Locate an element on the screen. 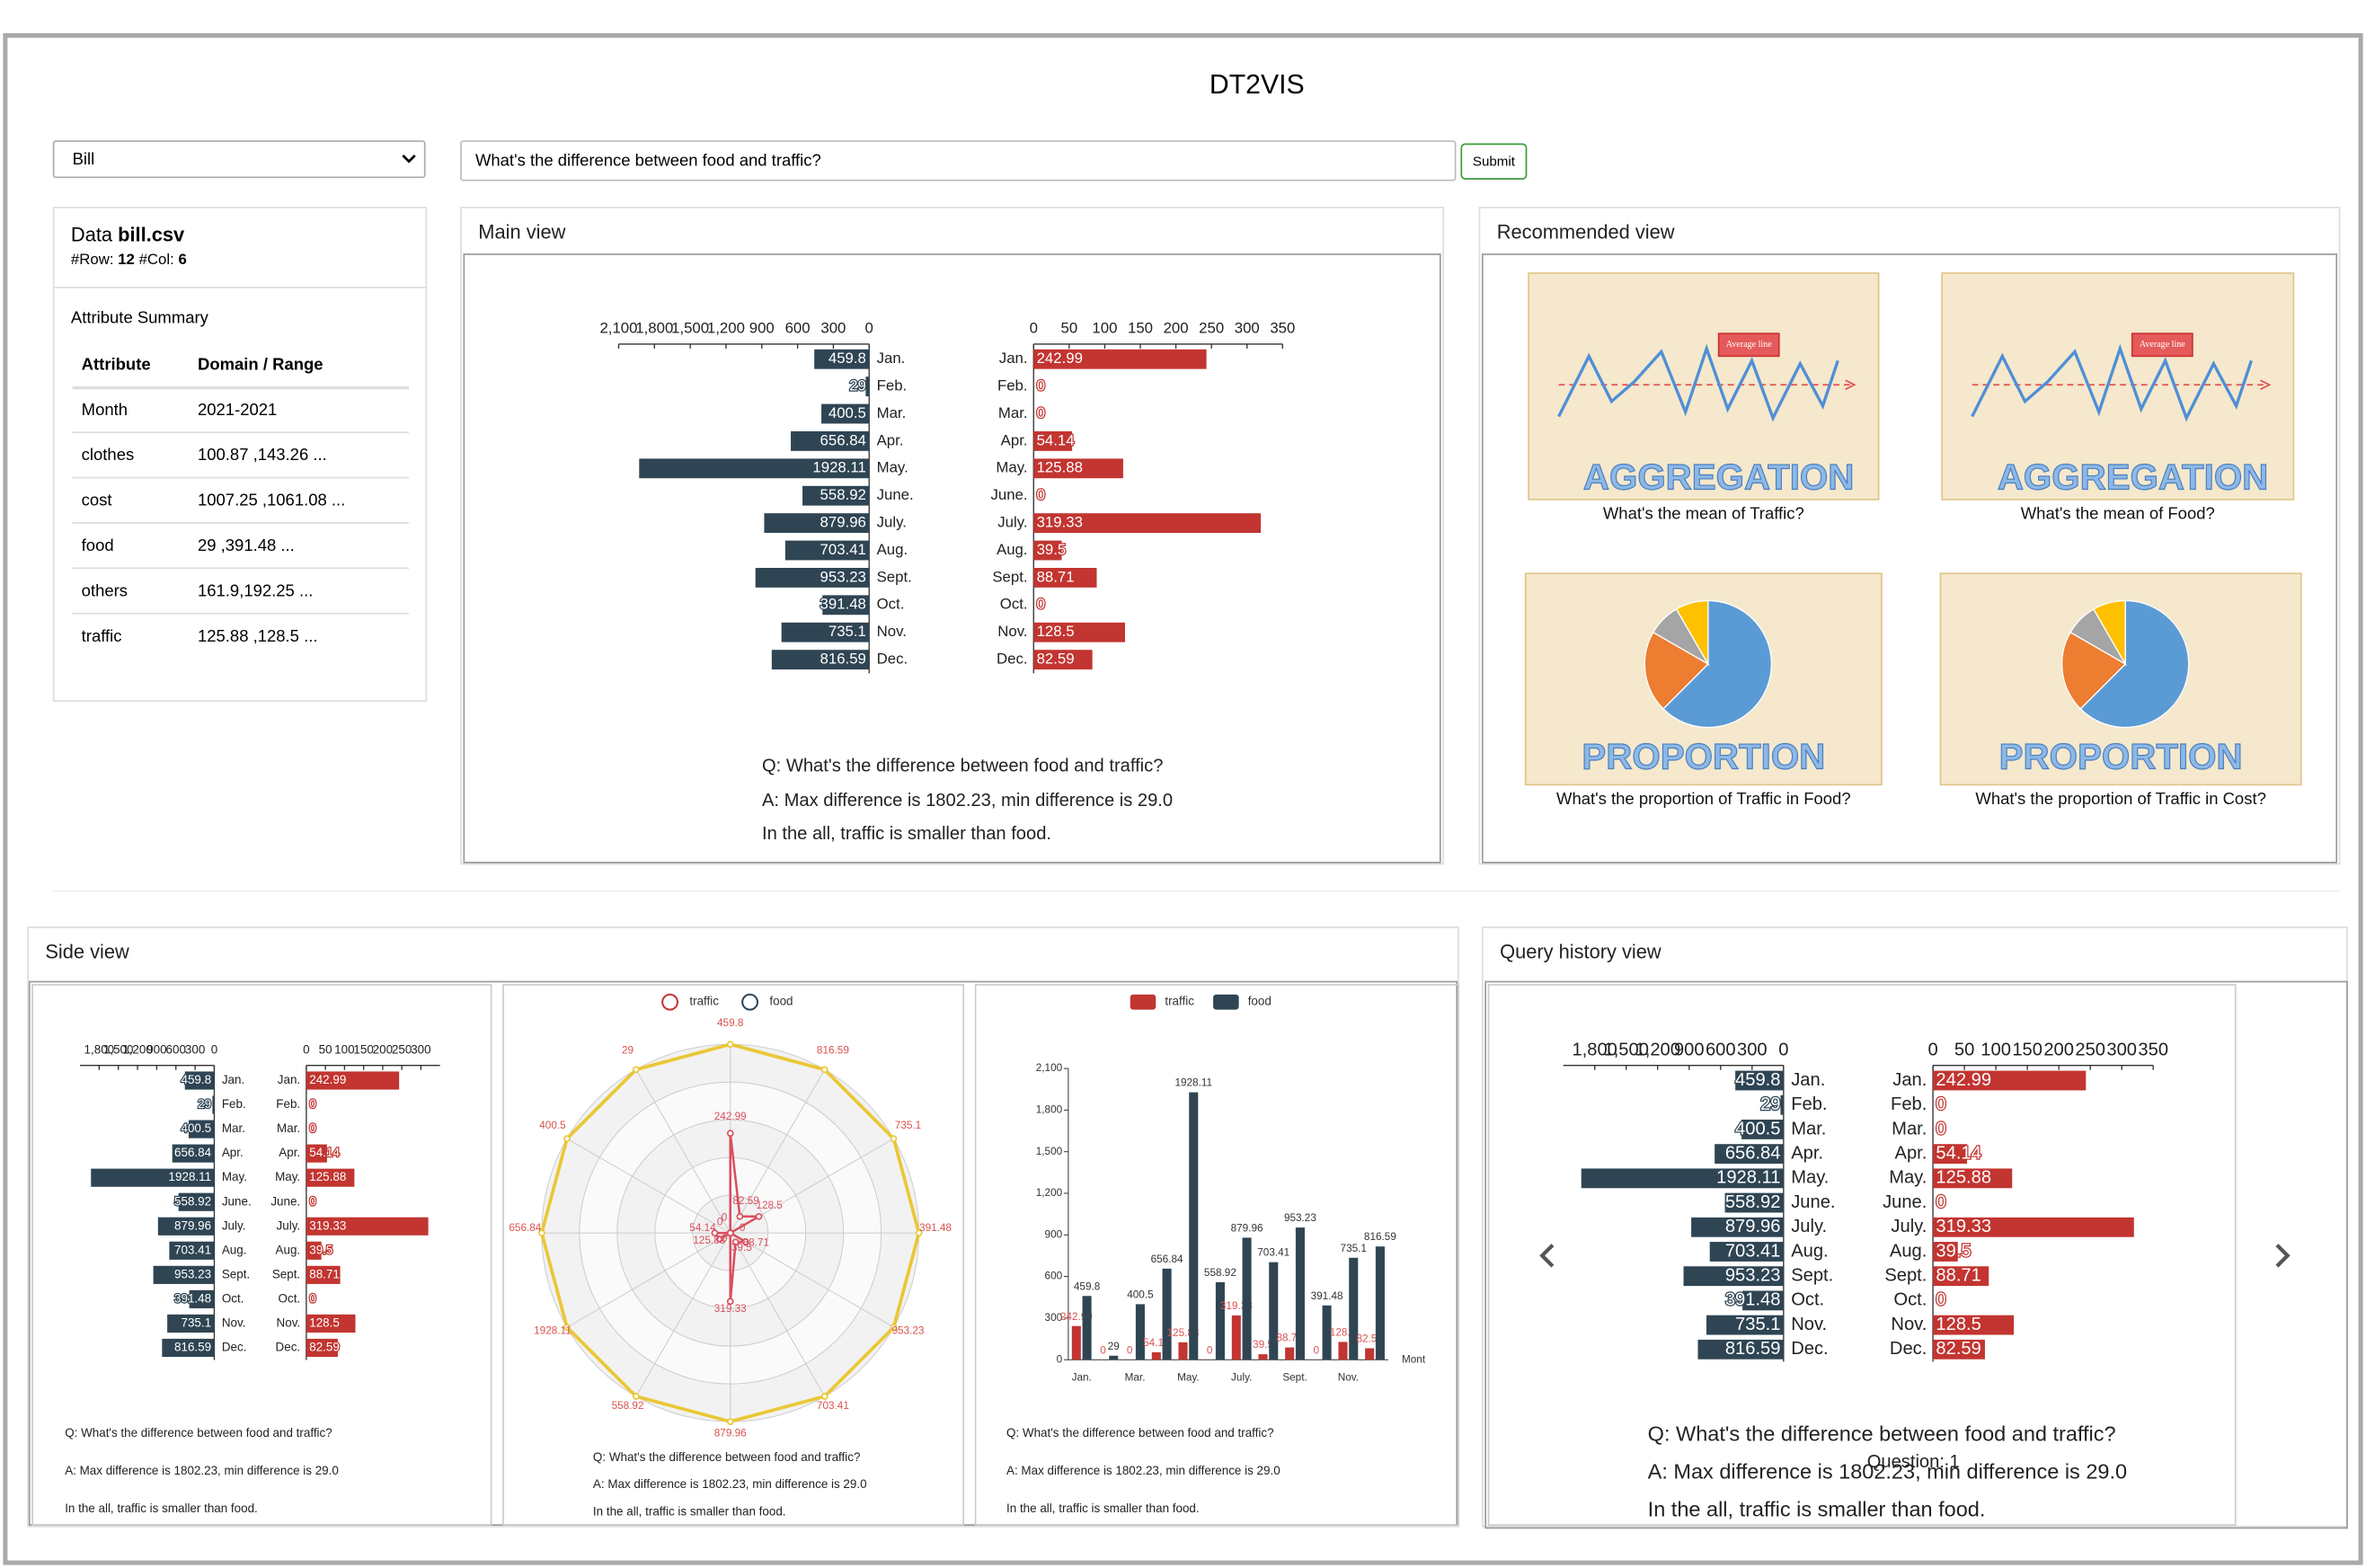 Image resolution: width=2366 pixels, height=1568 pixels. x-tick-label: 100 is located at coordinates (1996, 1049).